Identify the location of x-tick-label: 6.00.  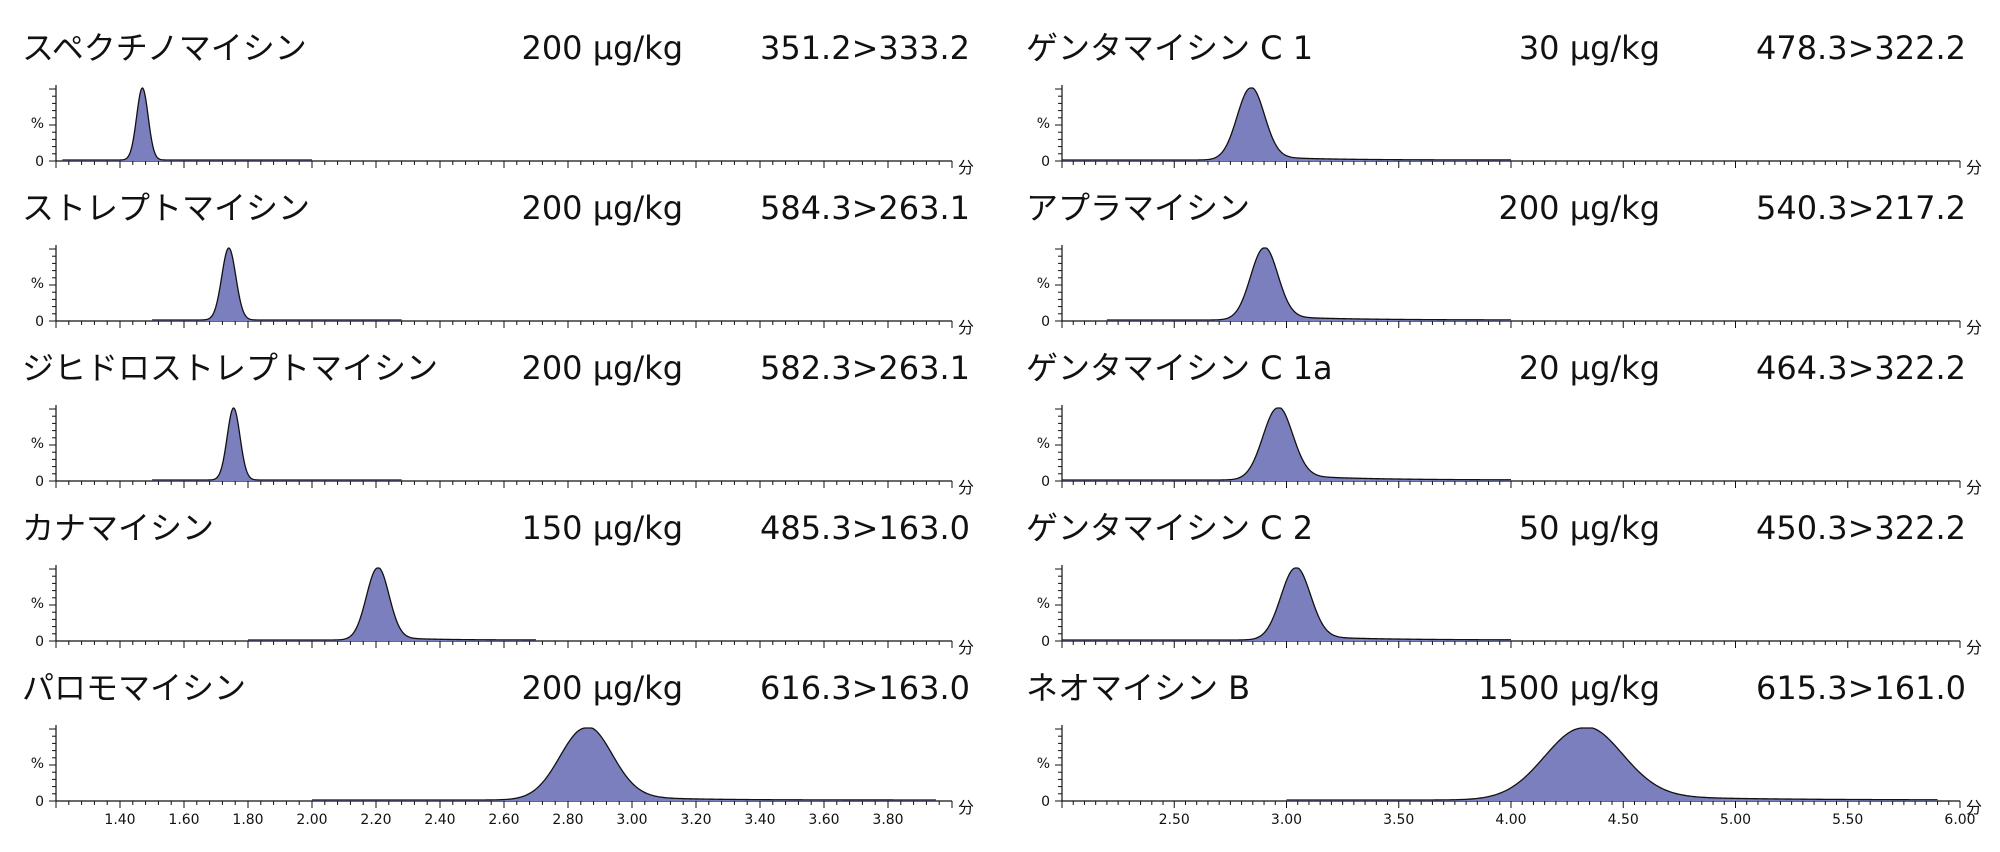
(1959, 820).